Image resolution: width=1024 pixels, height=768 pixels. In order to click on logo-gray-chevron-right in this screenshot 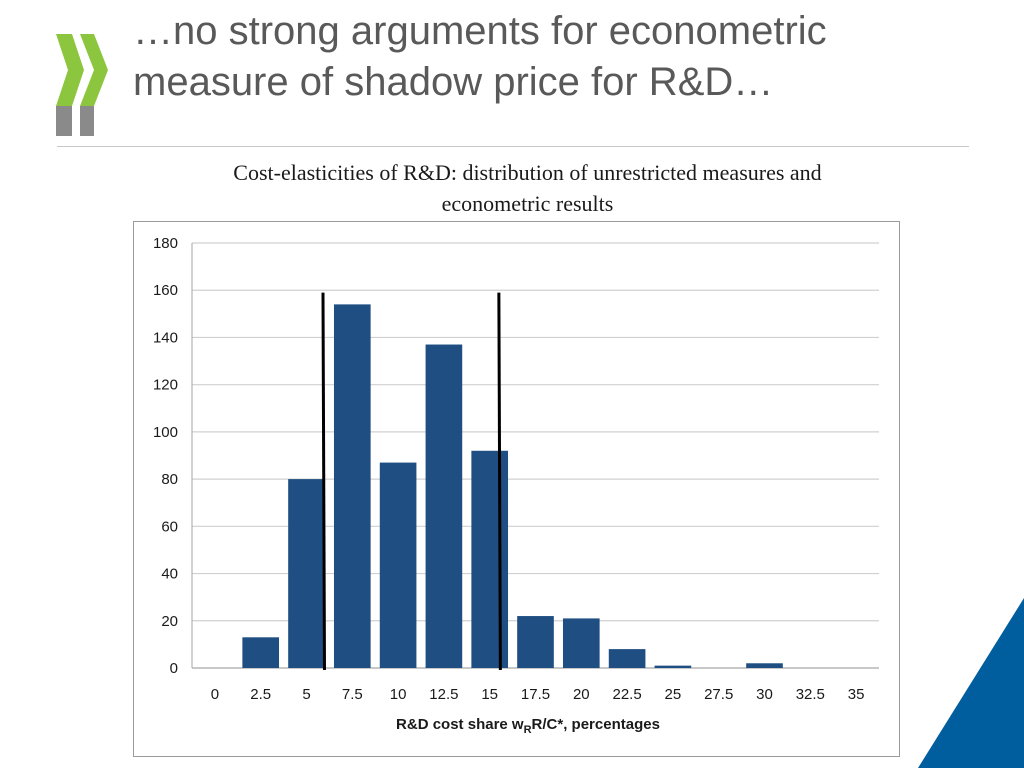, I will do `click(87, 121)`.